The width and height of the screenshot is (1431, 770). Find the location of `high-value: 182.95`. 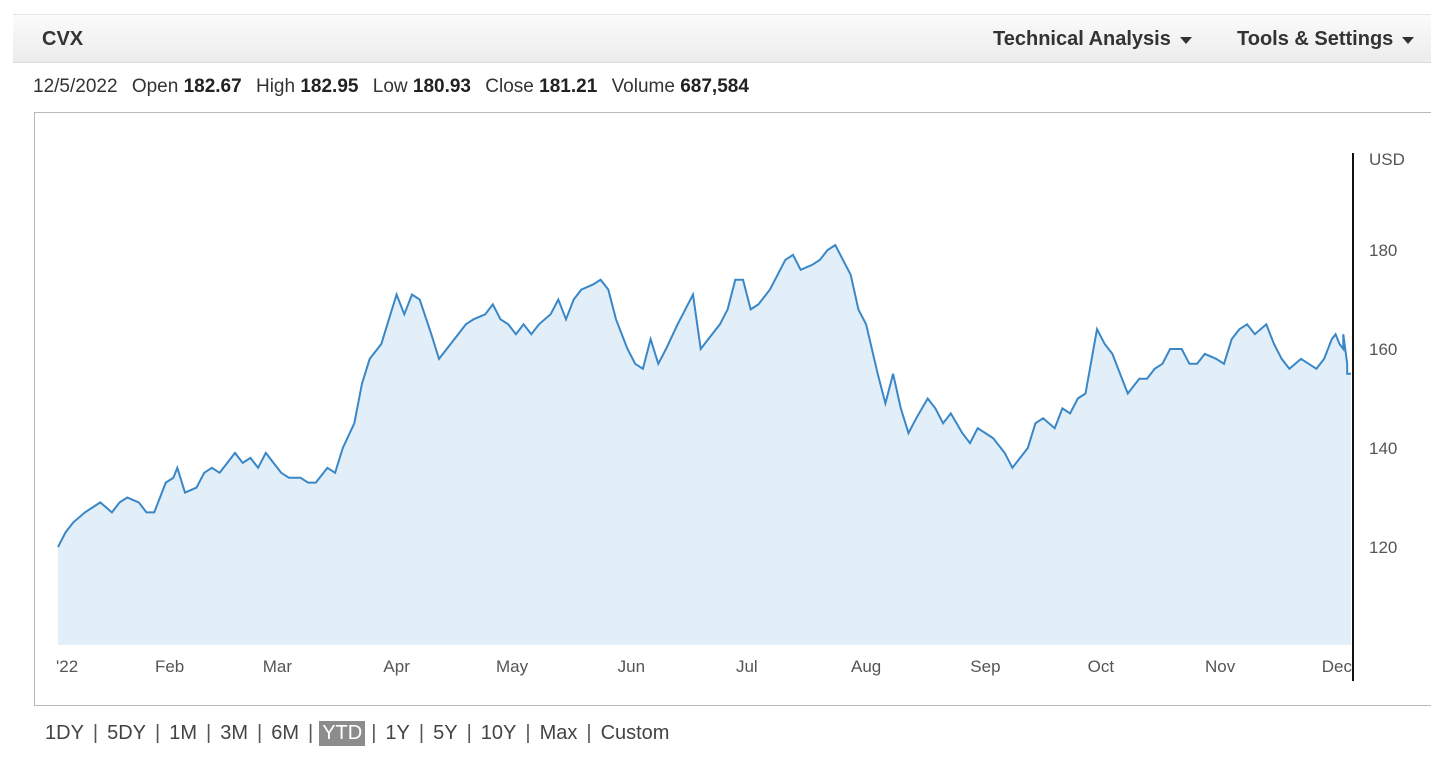

high-value: 182.95 is located at coordinates (329, 86).